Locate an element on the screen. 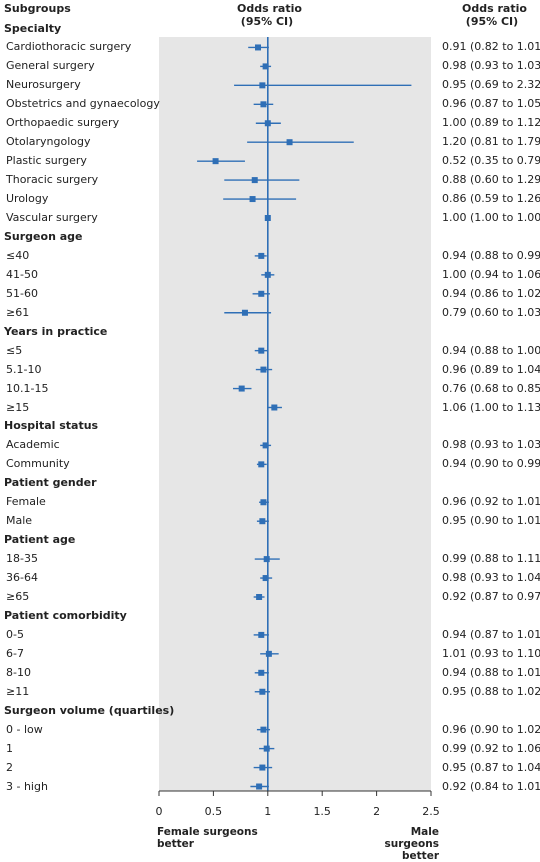  group-heading: Patient gender is located at coordinates (50, 483).